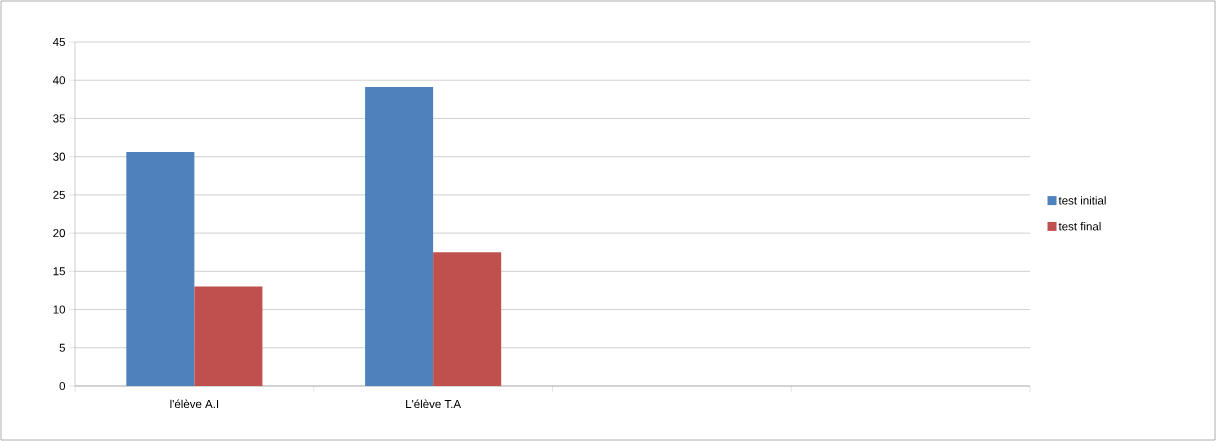  What do you see at coordinates (1079, 226) in the screenshot?
I see `legend-label: test final` at bounding box center [1079, 226].